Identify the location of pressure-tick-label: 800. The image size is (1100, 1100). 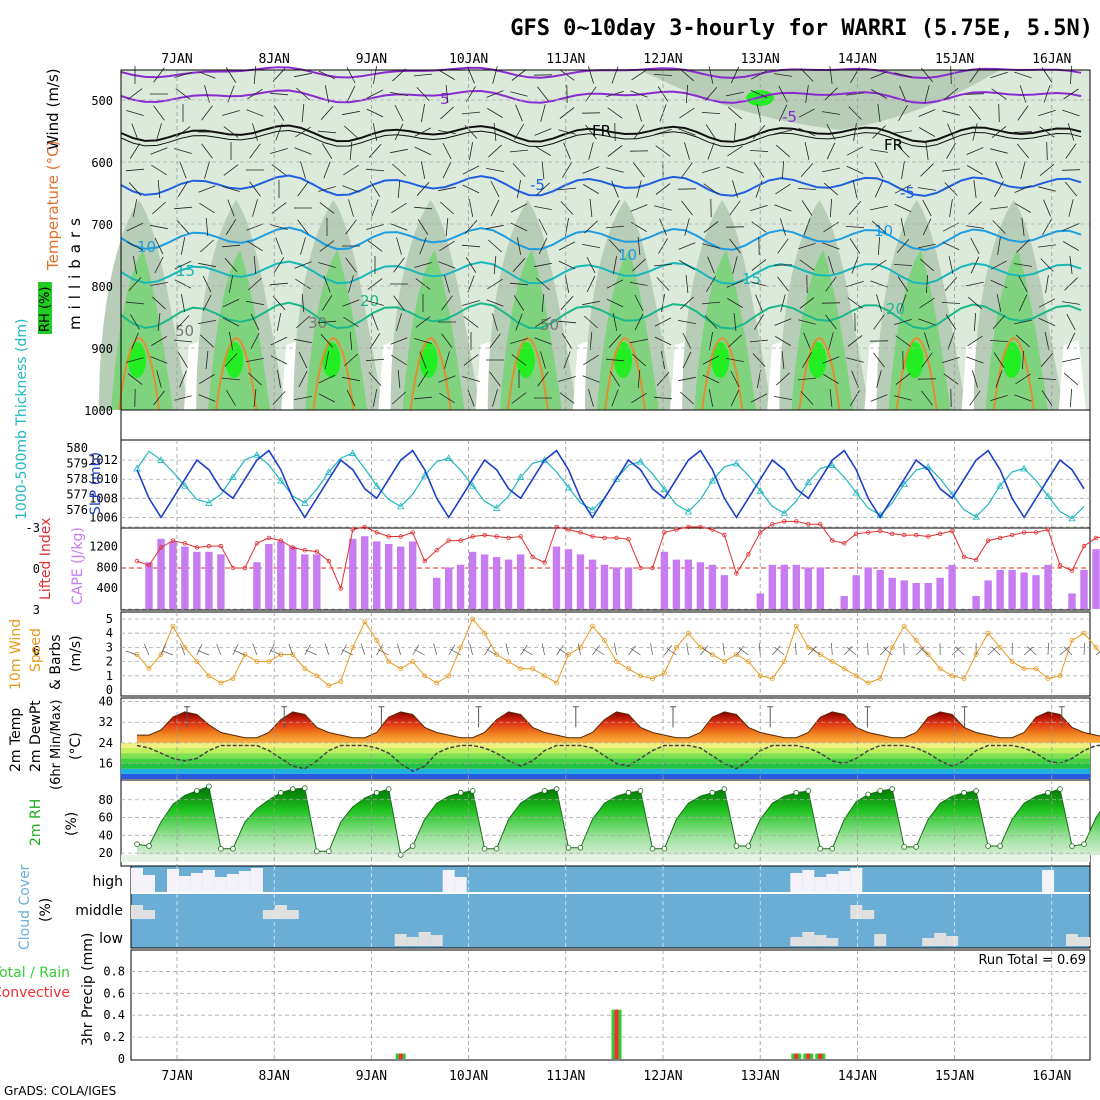
(102, 287).